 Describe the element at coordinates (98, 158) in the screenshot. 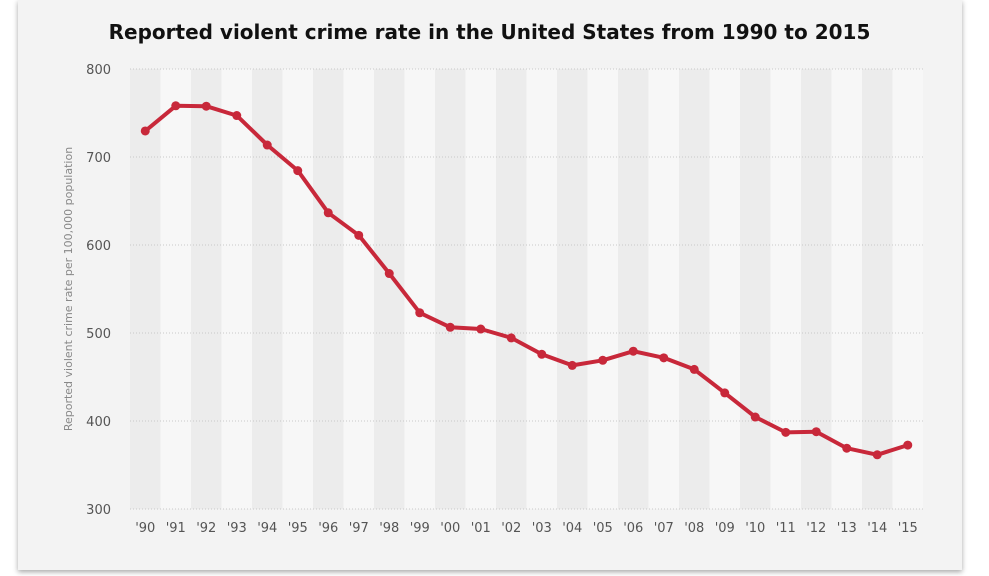

I see `y-tick-label: 700` at that location.